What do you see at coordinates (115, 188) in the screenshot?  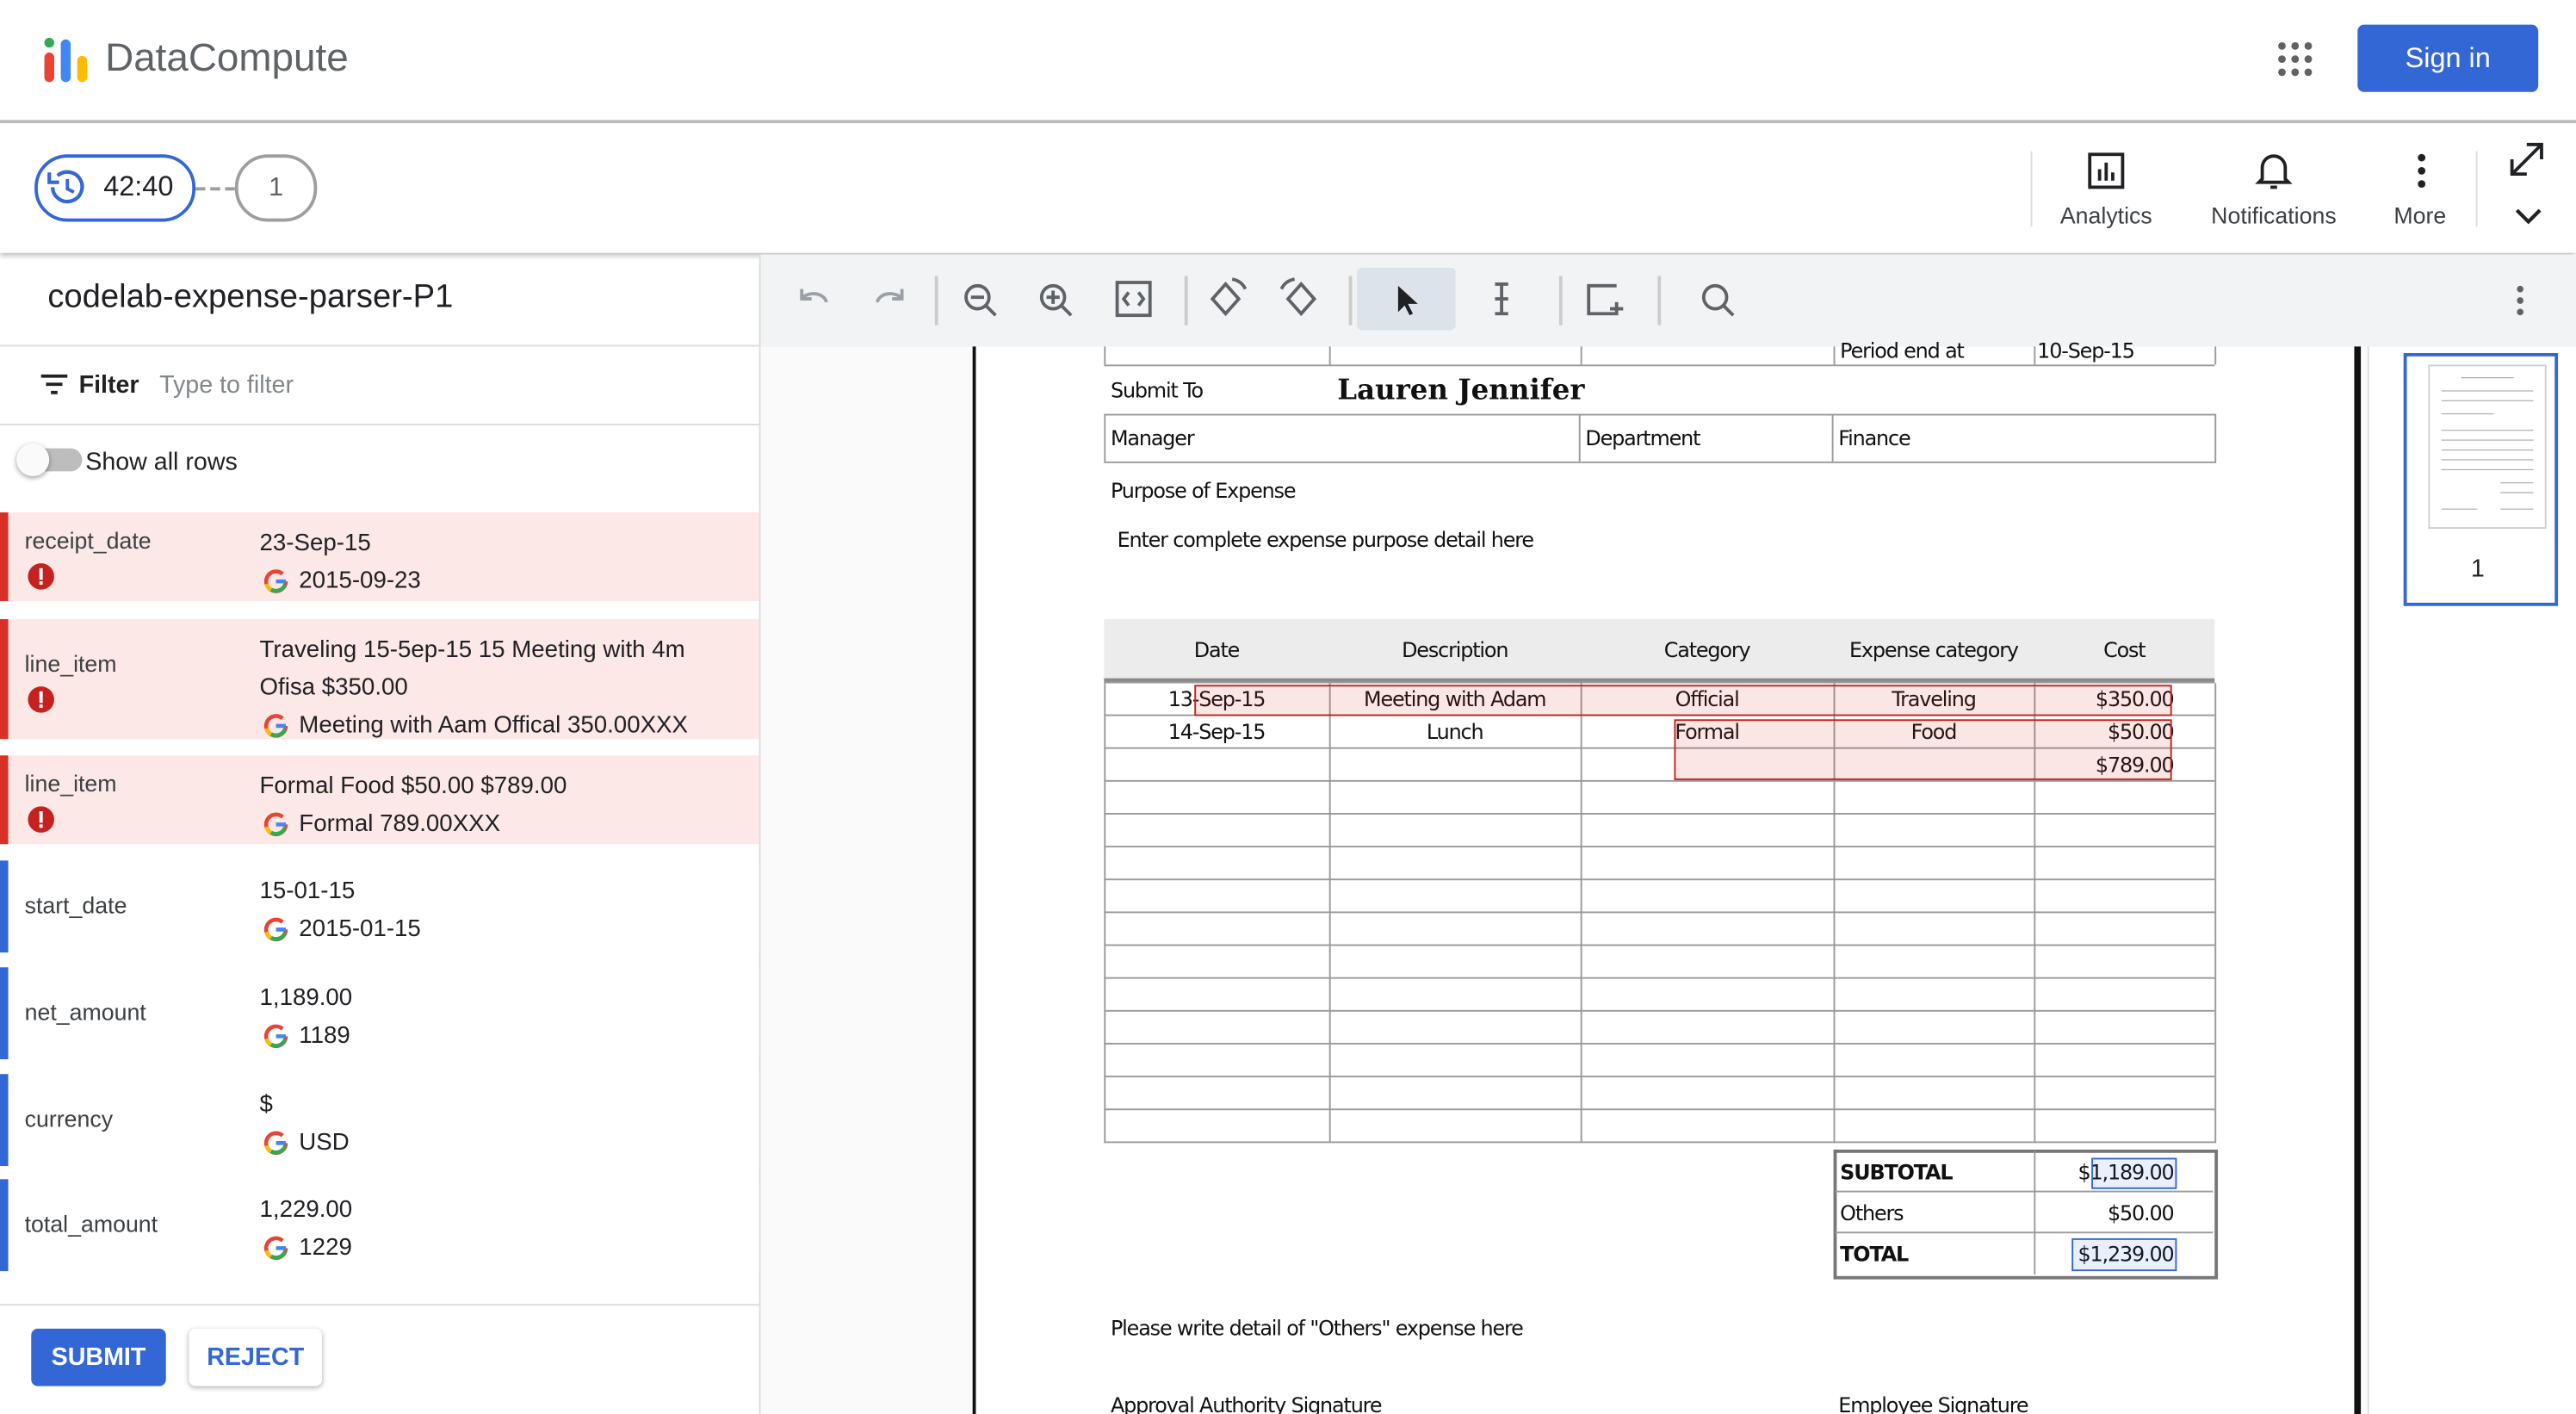 I see `timer-pill` at bounding box center [115, 188].